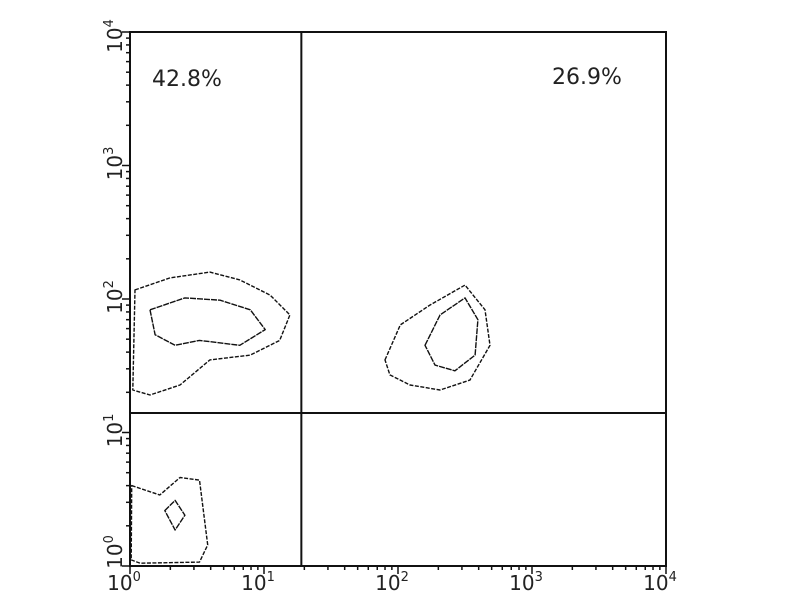  I want to click on x-axis-tick-labels: 100 101 102 103 104, so click(392, 582).